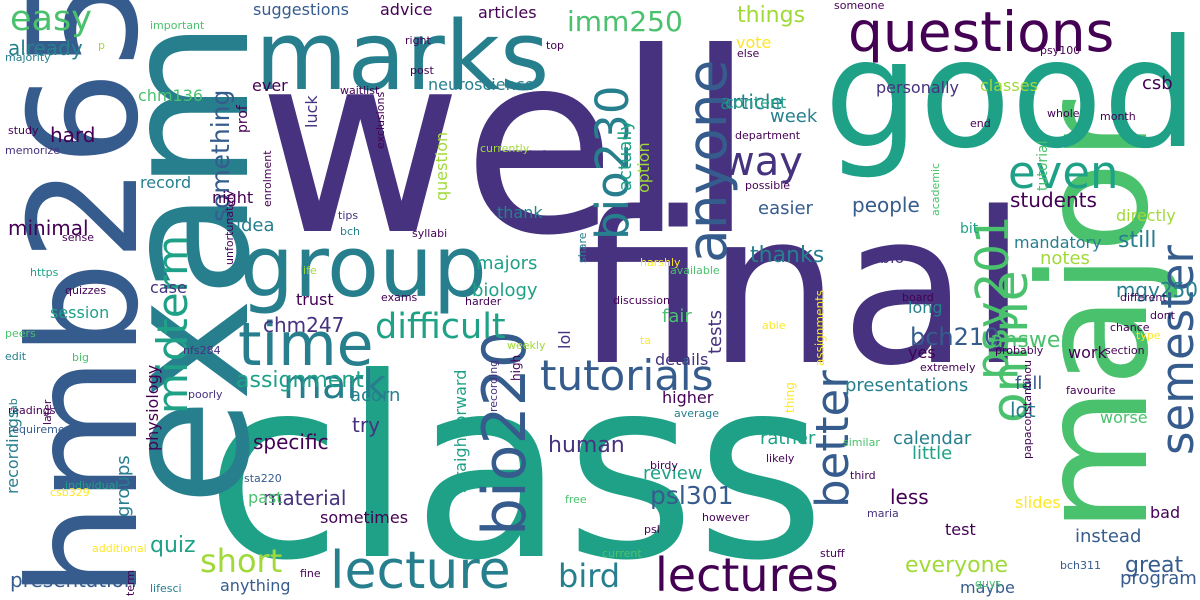  I want to click on word-bch311: bch311, so click(1080, 565).